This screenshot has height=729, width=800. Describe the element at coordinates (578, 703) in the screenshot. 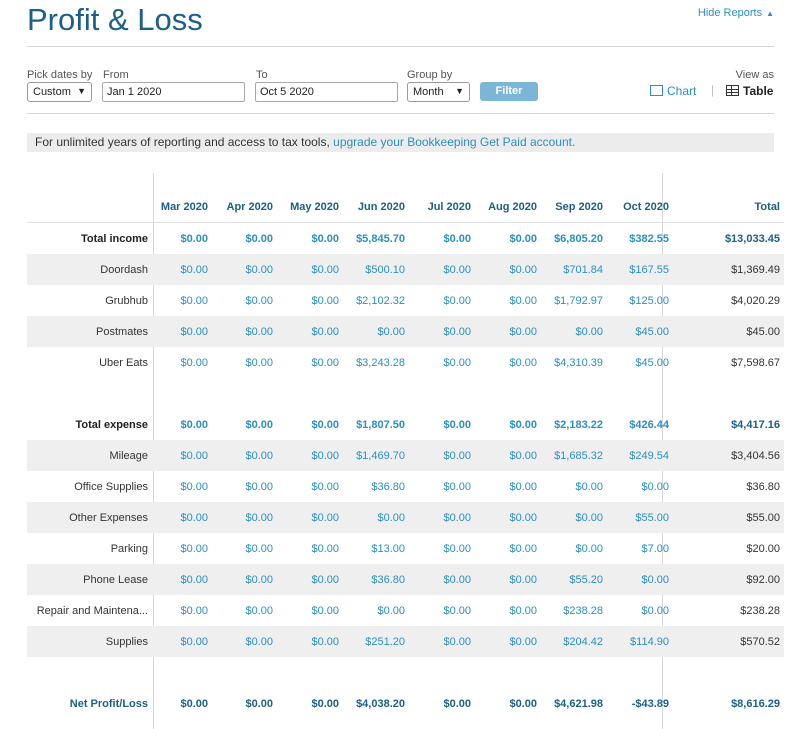

I see `amount-cell: $4,621.98` at that location.